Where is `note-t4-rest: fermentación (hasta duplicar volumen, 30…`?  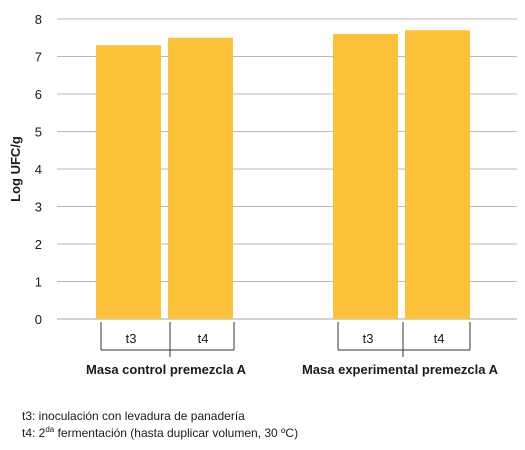
note-t4-rest: fermentación (hasta duplicar volumen, 30… is located at coordinates (176, 433).